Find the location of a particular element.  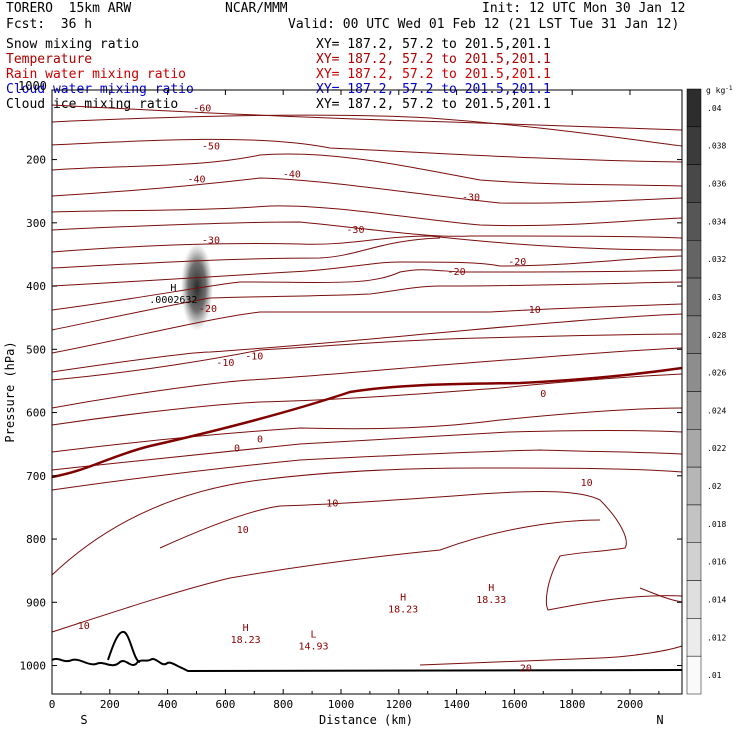

colorbar-label: .014 is located at coordinates (716, 599).